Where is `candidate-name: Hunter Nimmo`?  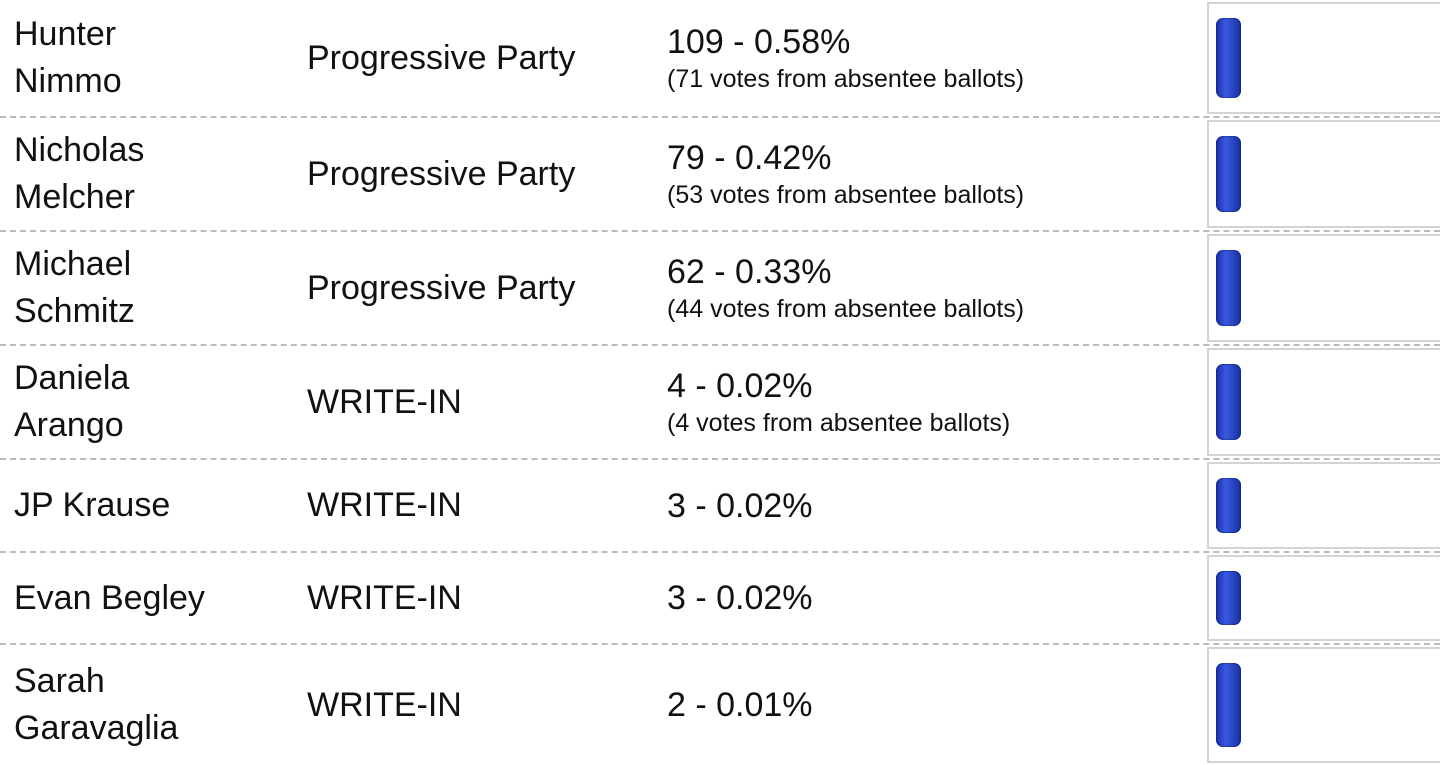
candidate-name: Hunter Nimmo is located at coordinates (116, 58).